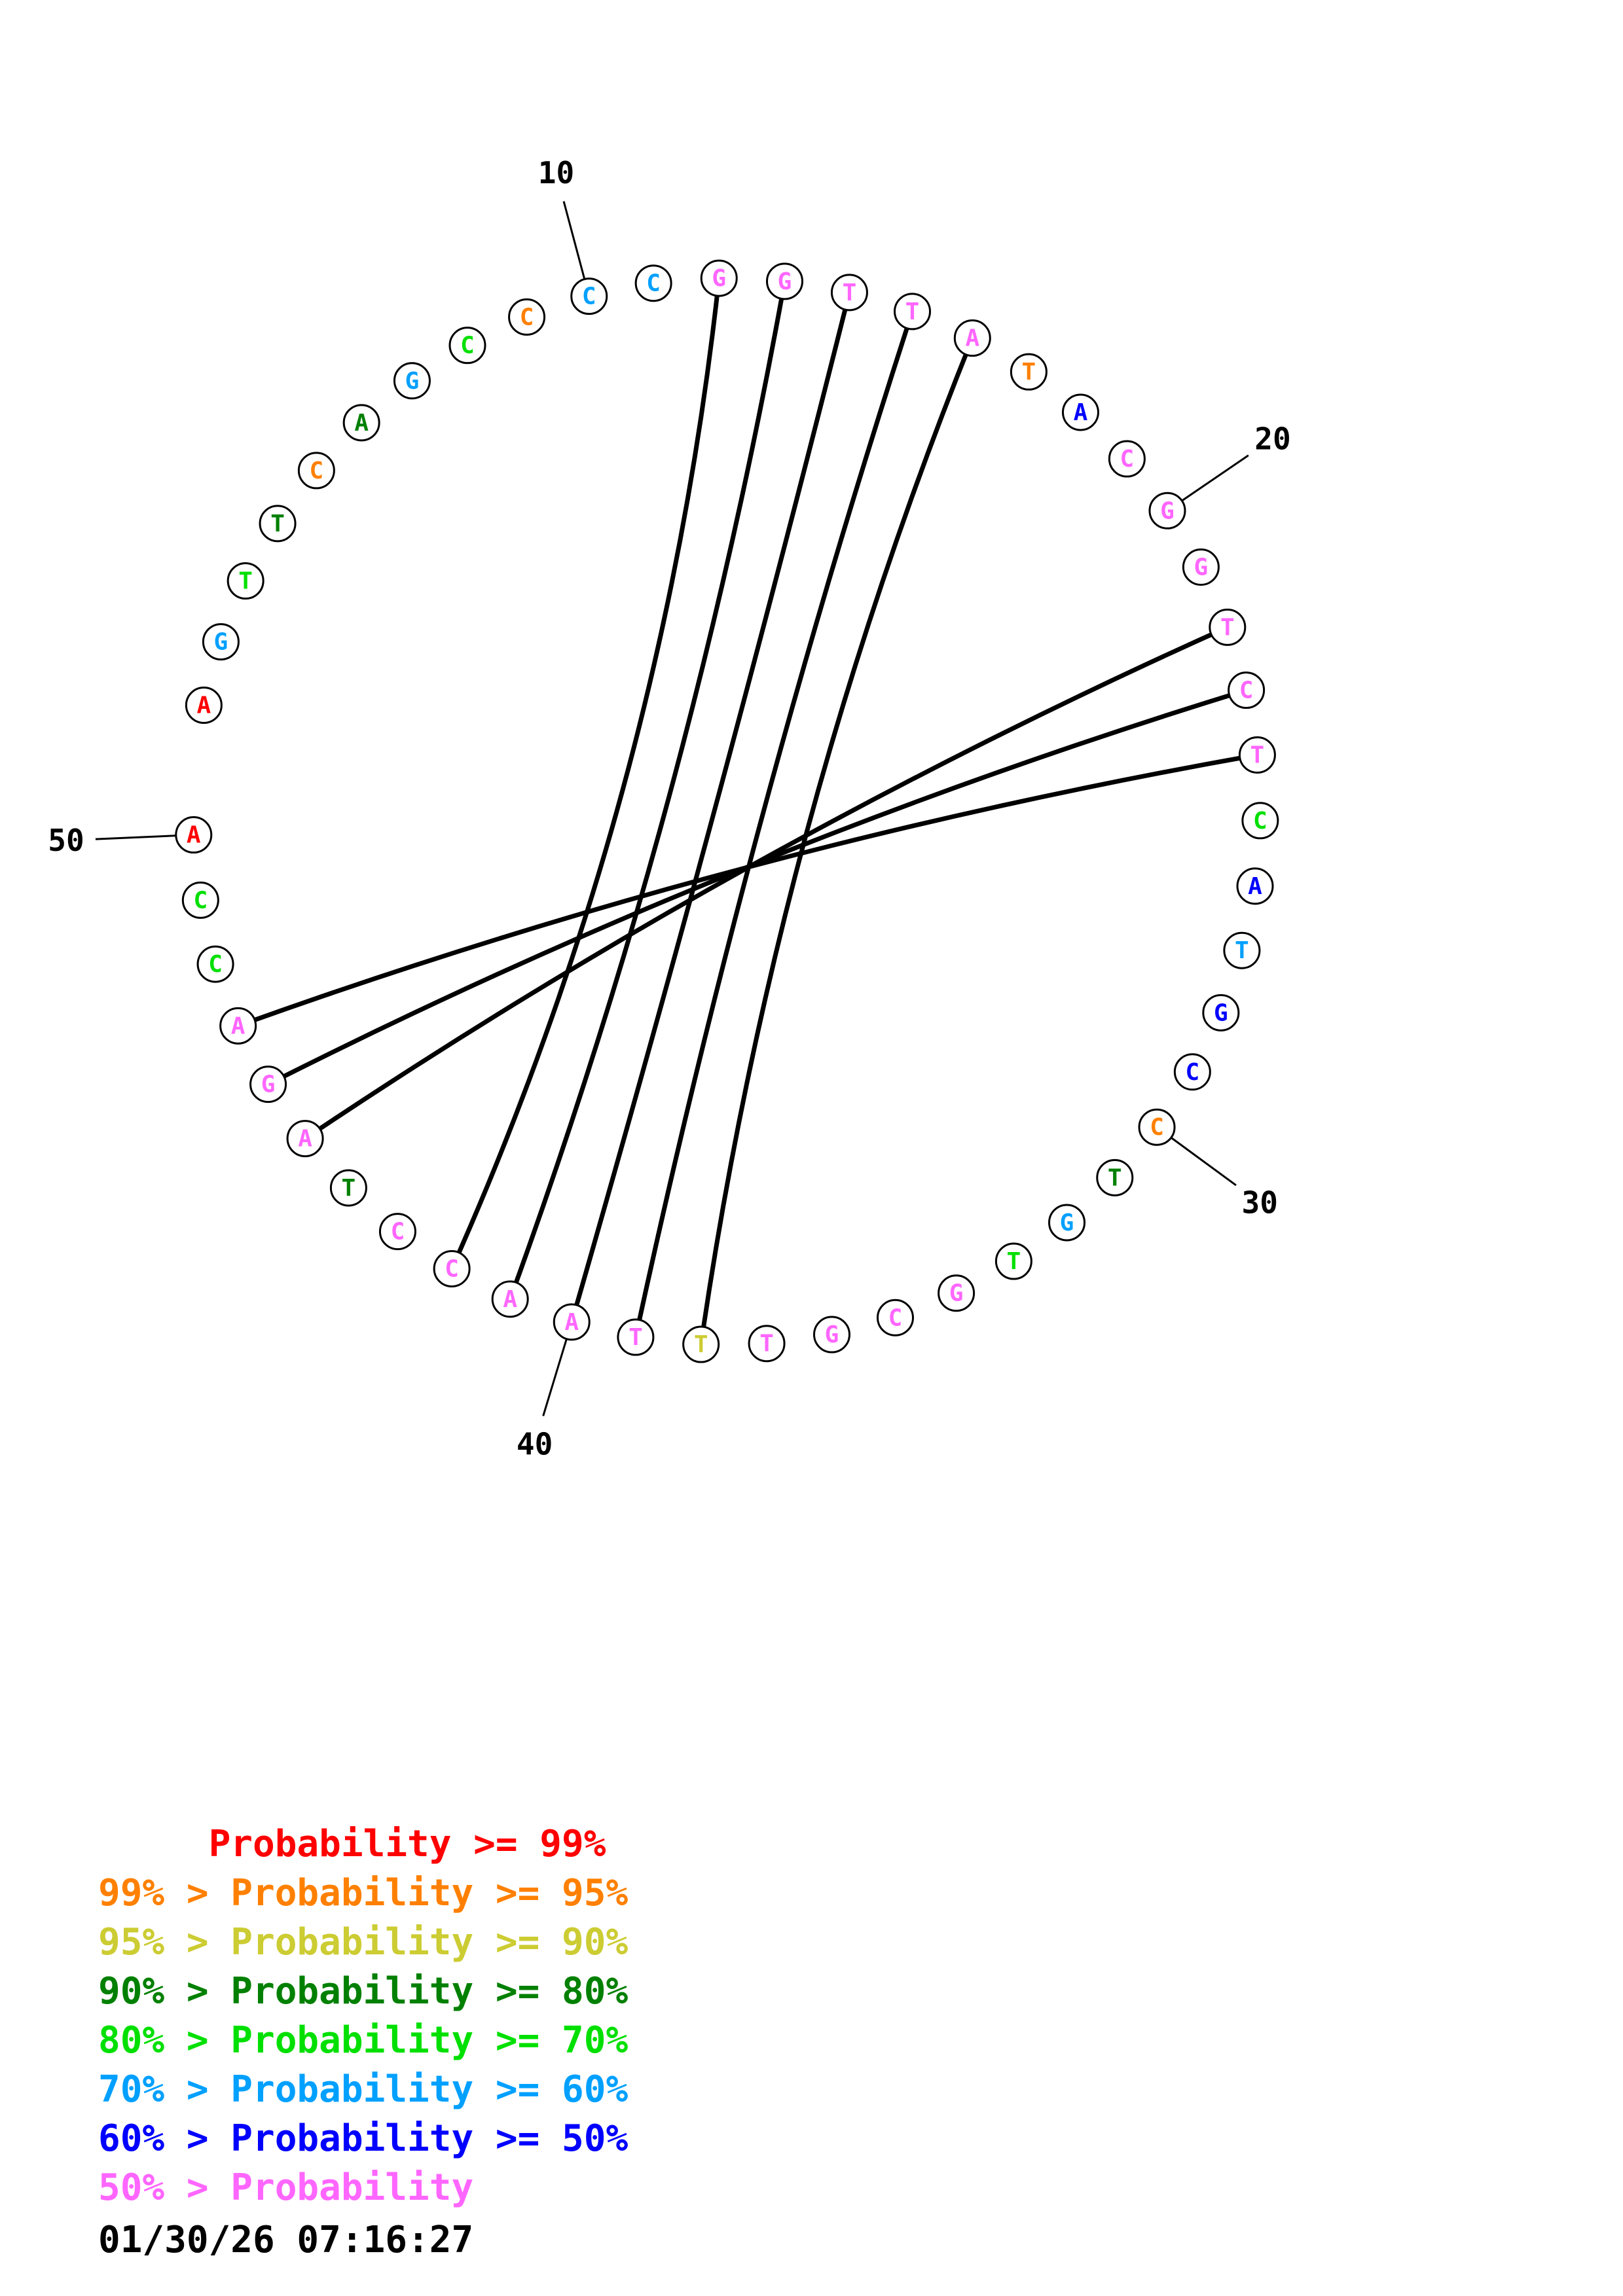  What do you see at coordinates (1272, 438) in the screenshot?
I see `position-label: 20` at bounding box center [1272, 438].